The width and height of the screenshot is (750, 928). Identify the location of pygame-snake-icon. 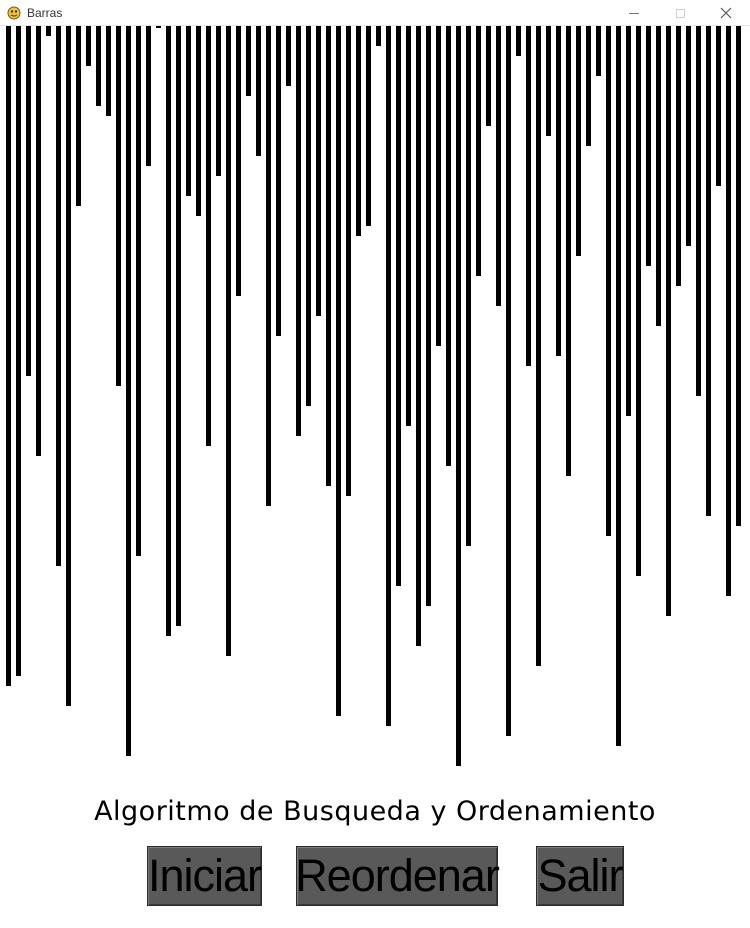
(14, 13).